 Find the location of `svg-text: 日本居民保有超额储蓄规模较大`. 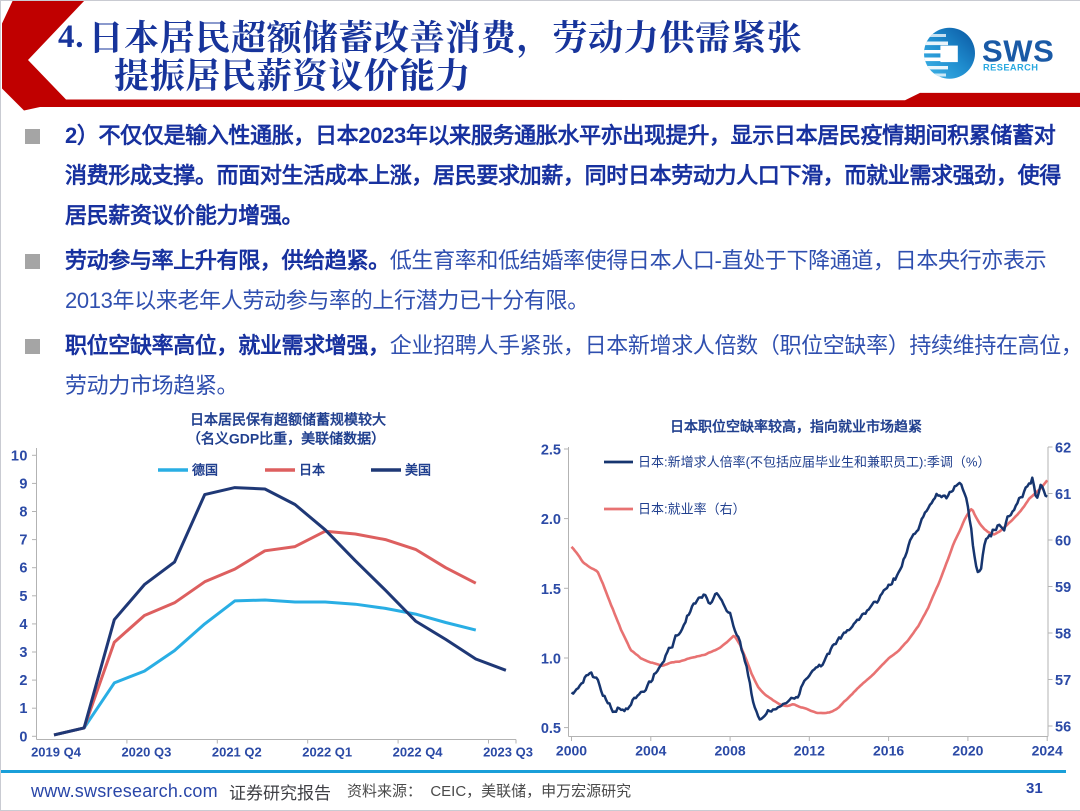

svg-text: 日本居民保有超额储蓄规模较大 is located at coordinates (288, 420).